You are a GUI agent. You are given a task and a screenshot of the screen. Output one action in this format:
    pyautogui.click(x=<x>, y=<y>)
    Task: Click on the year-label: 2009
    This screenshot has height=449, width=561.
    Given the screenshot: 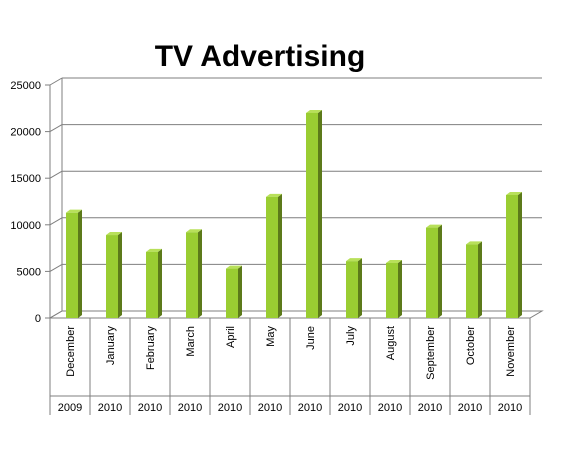 What is the action you would take?
    pyautogui.click(x=70, y=408)
    